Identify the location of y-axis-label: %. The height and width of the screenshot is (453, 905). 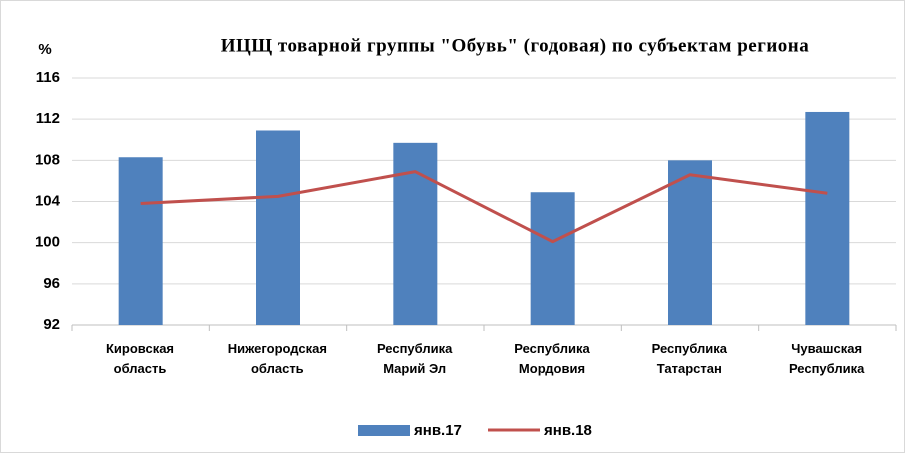
(44, 49).